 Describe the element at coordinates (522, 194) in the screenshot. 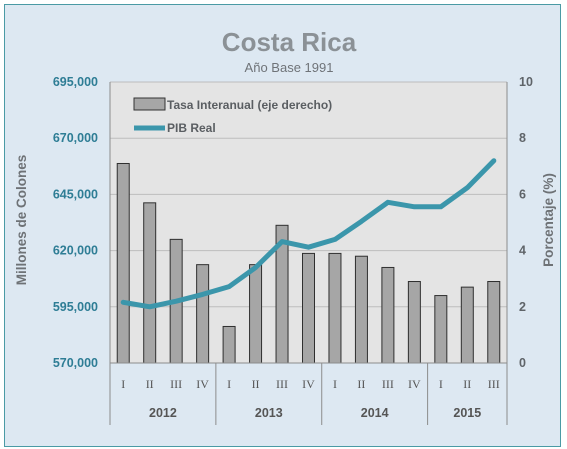

I see `y-tick-right: 6` at that location.